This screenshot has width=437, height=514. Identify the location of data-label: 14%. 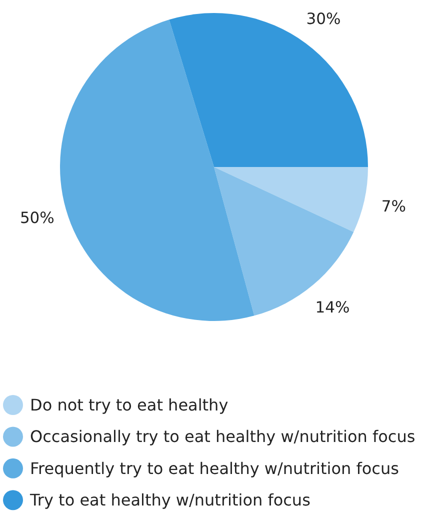
(332, 307).